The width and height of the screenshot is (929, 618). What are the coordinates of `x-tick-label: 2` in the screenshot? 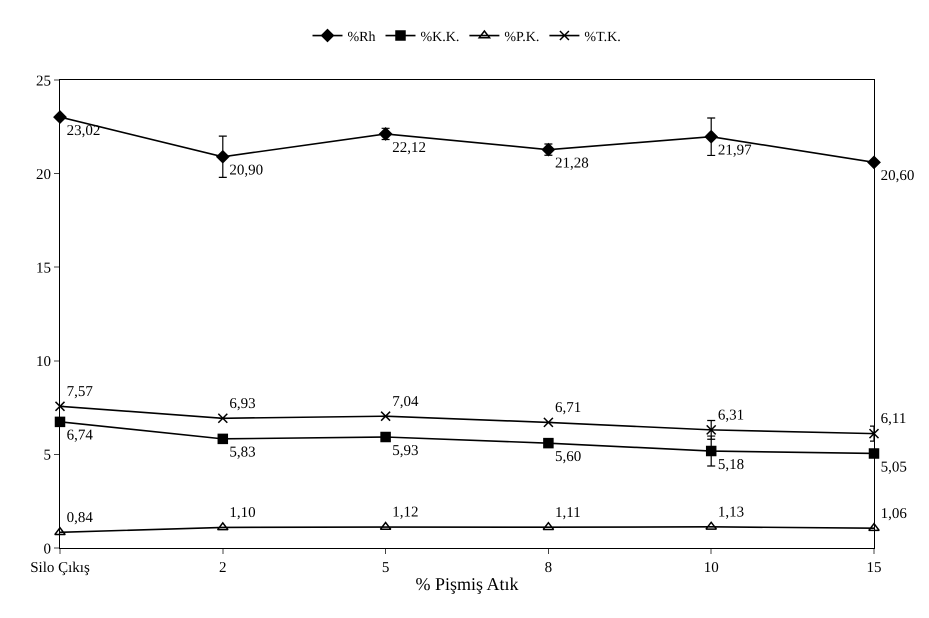 It's located at (223, 568).